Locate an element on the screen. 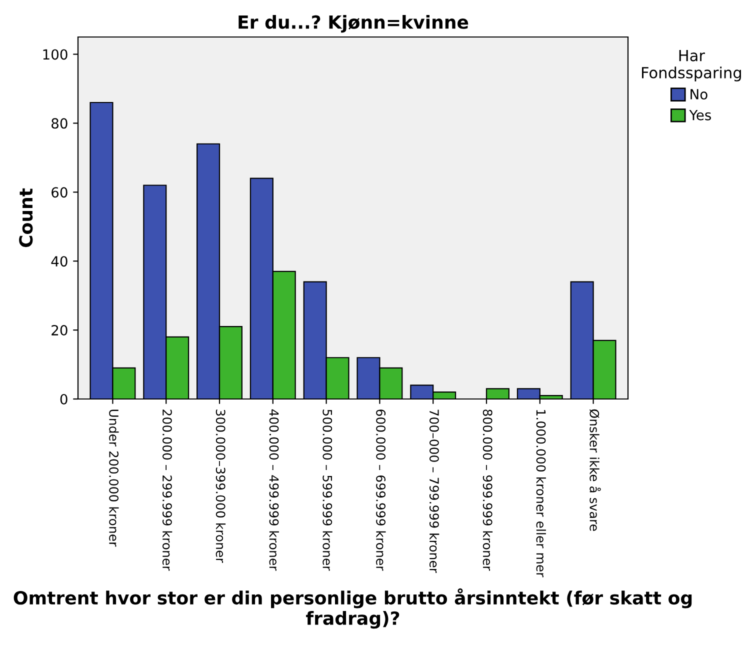  x-tick-label: Under 200.000 kroner is located at coordinates (114, 478).